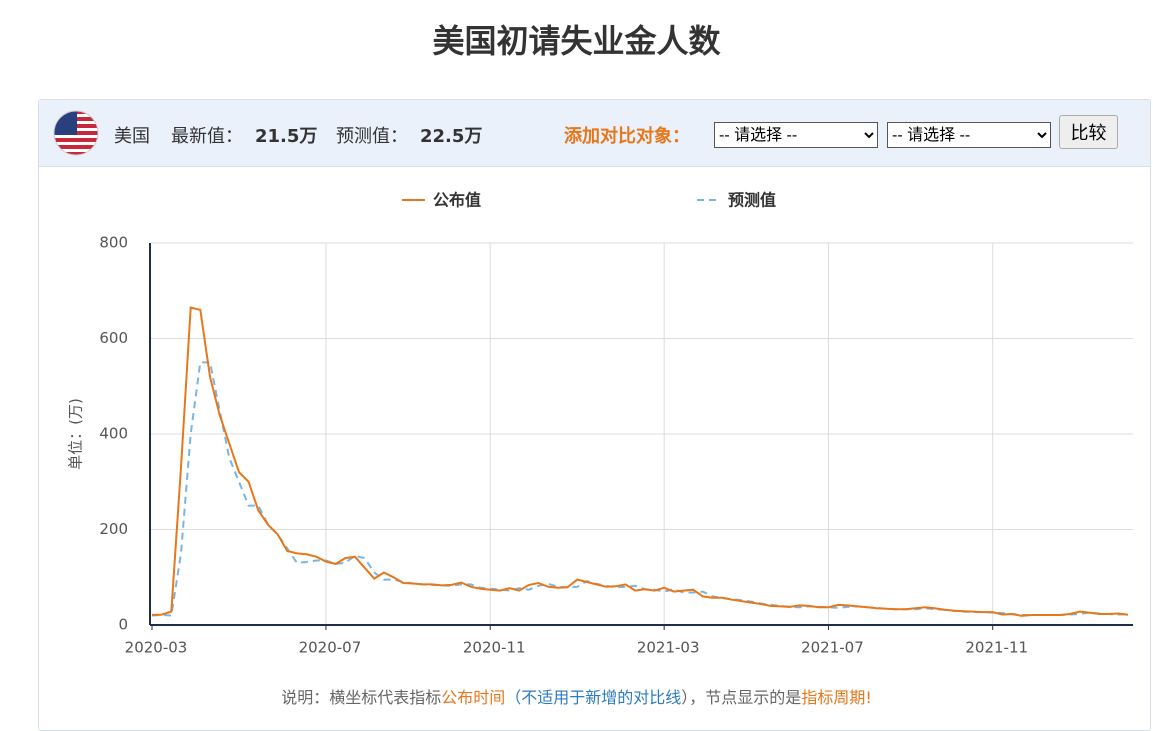 The image size is (1153, 731). Describe the element at coordinates (76, 133) in the screenshot. I see `flag` at that location.